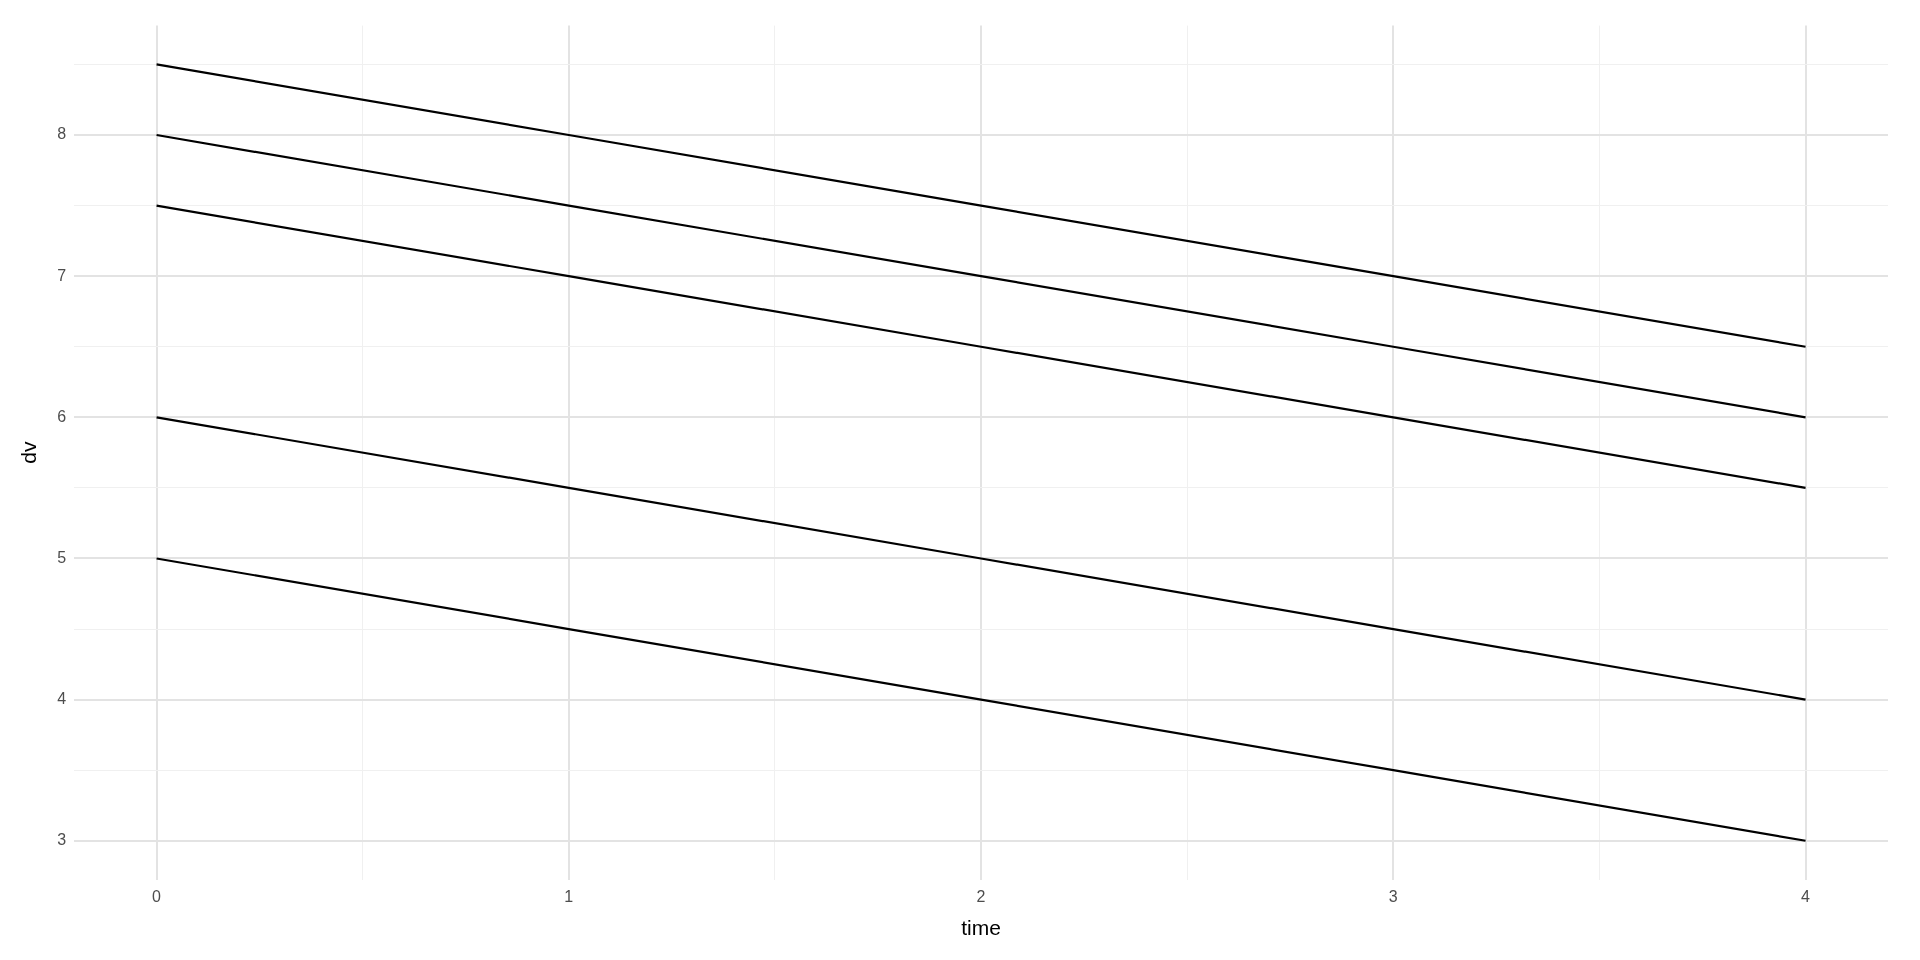 The image size is (1920, 960). What do you see at coordinates (62, 416) in the screenshot?
I see `y-tick-label: 6` at bounding box center [62, 416].